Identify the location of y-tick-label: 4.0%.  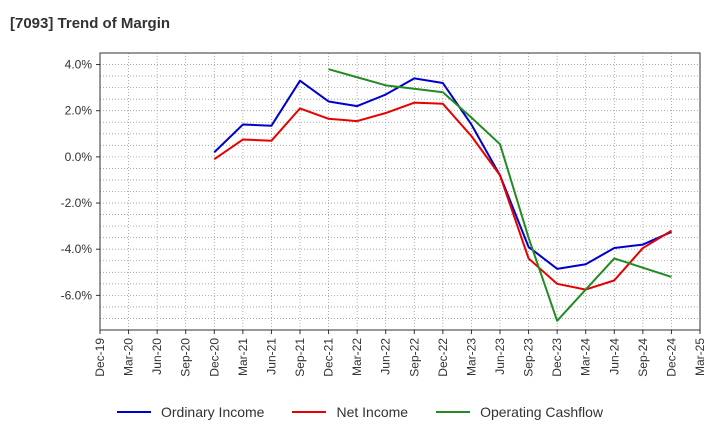
(79, 65).